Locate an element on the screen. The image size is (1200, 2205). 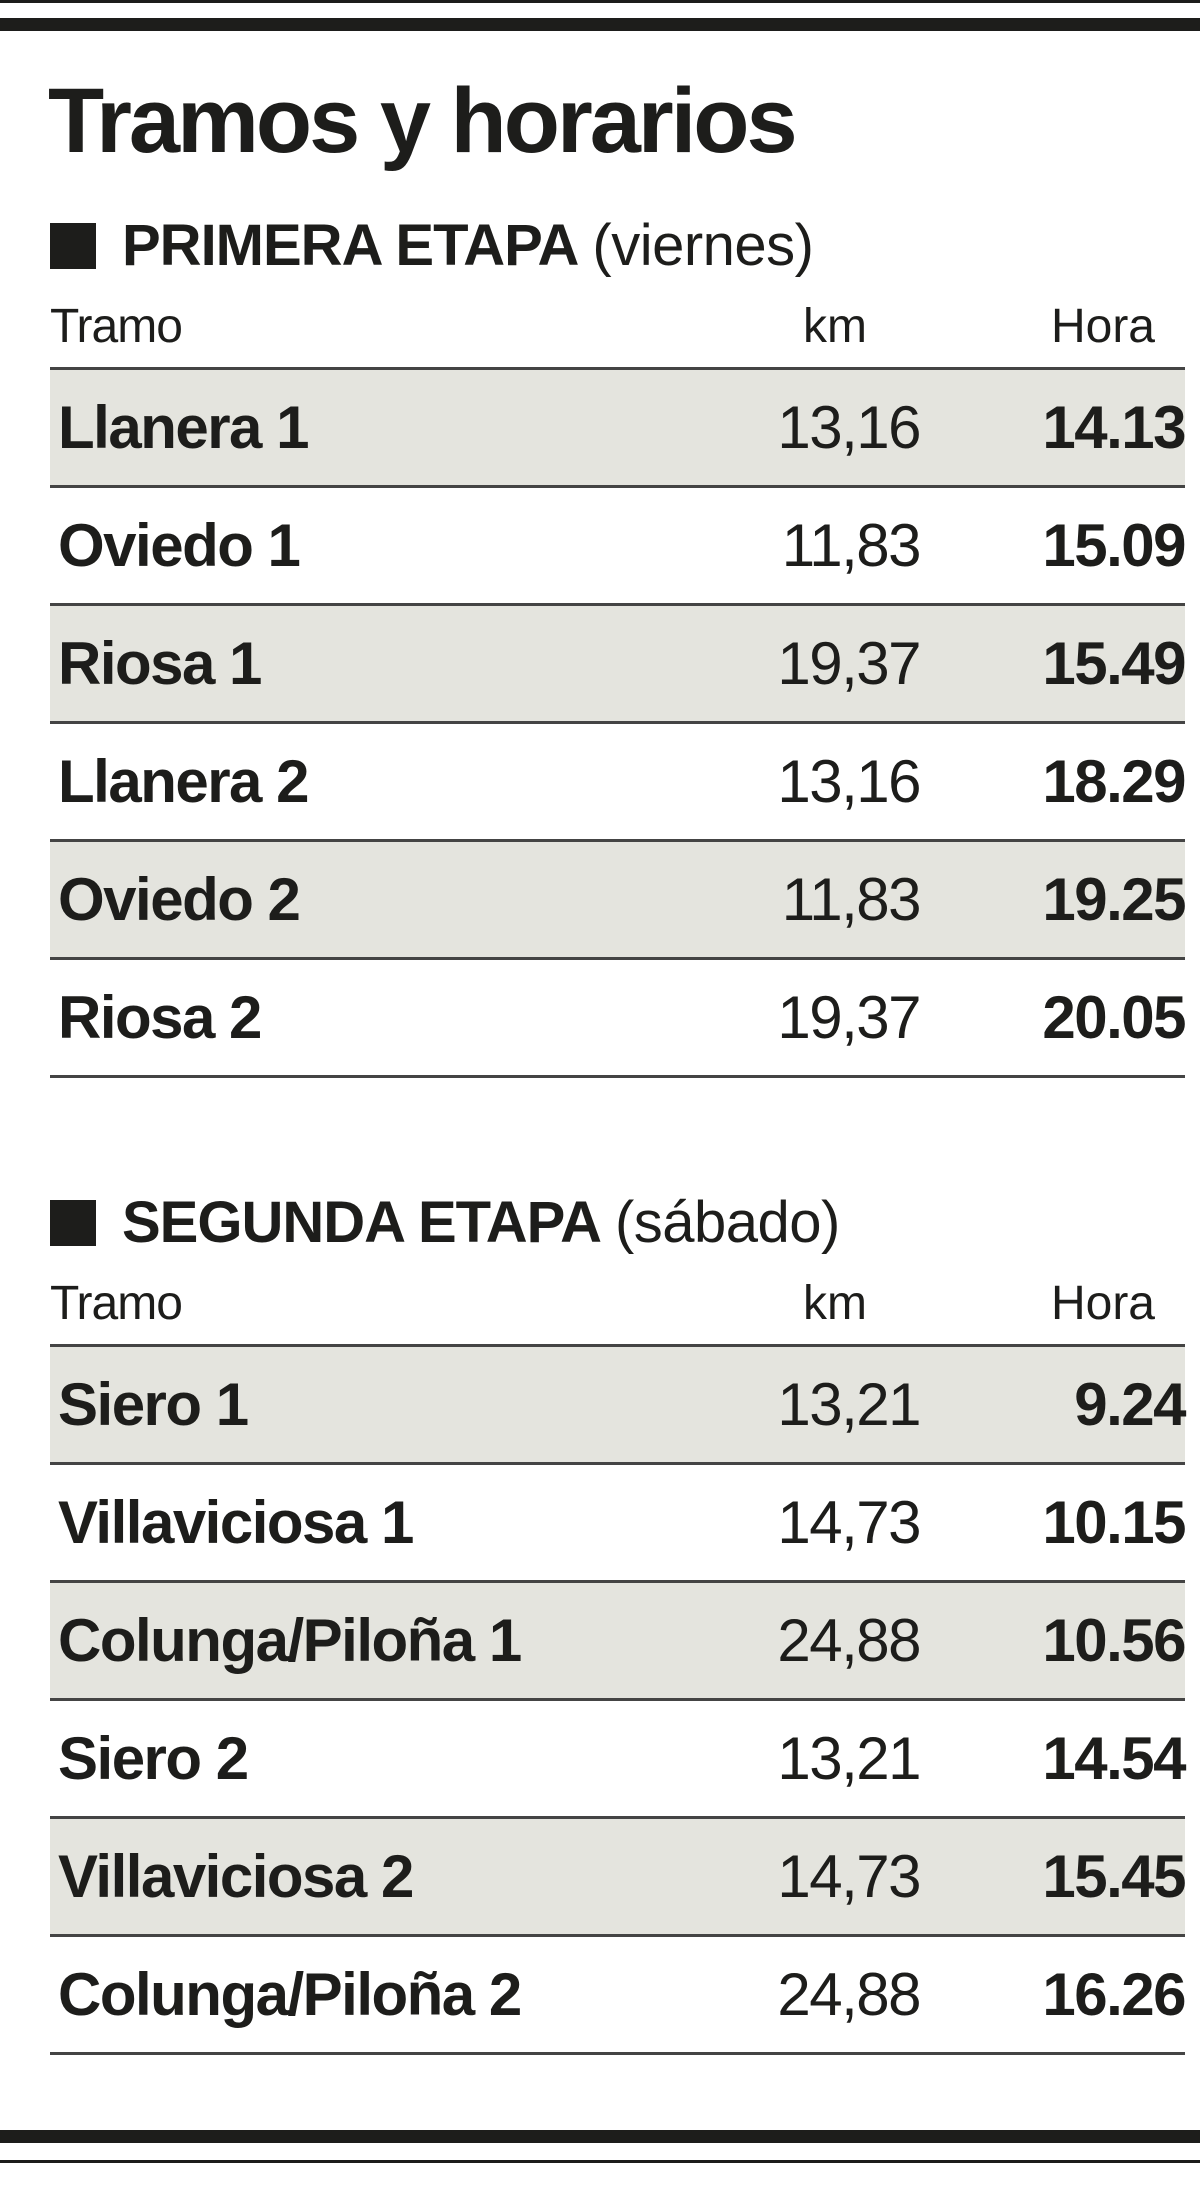
stage-2-name: SEGUNDA ETAPA is located at coordinates (362, 1222).